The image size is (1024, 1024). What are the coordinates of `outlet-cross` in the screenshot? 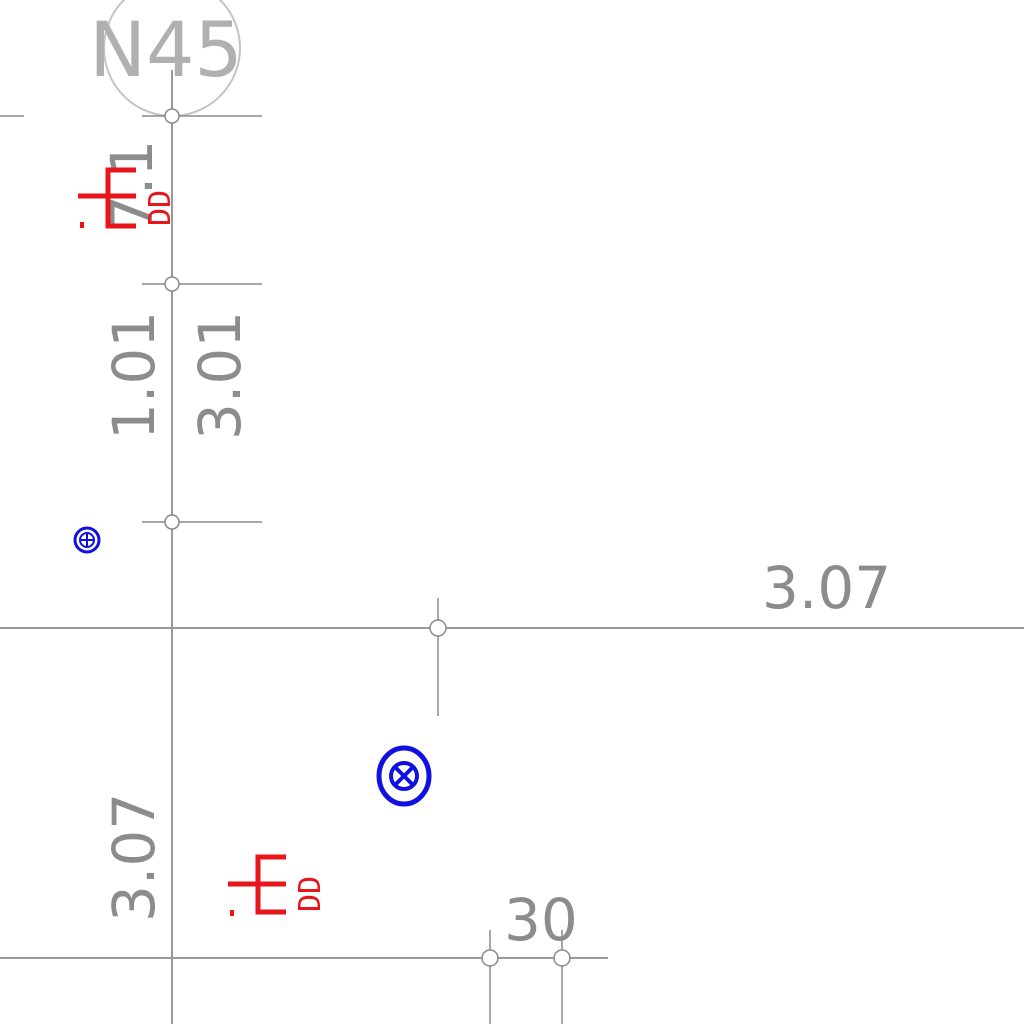 It's located at (404, 776).